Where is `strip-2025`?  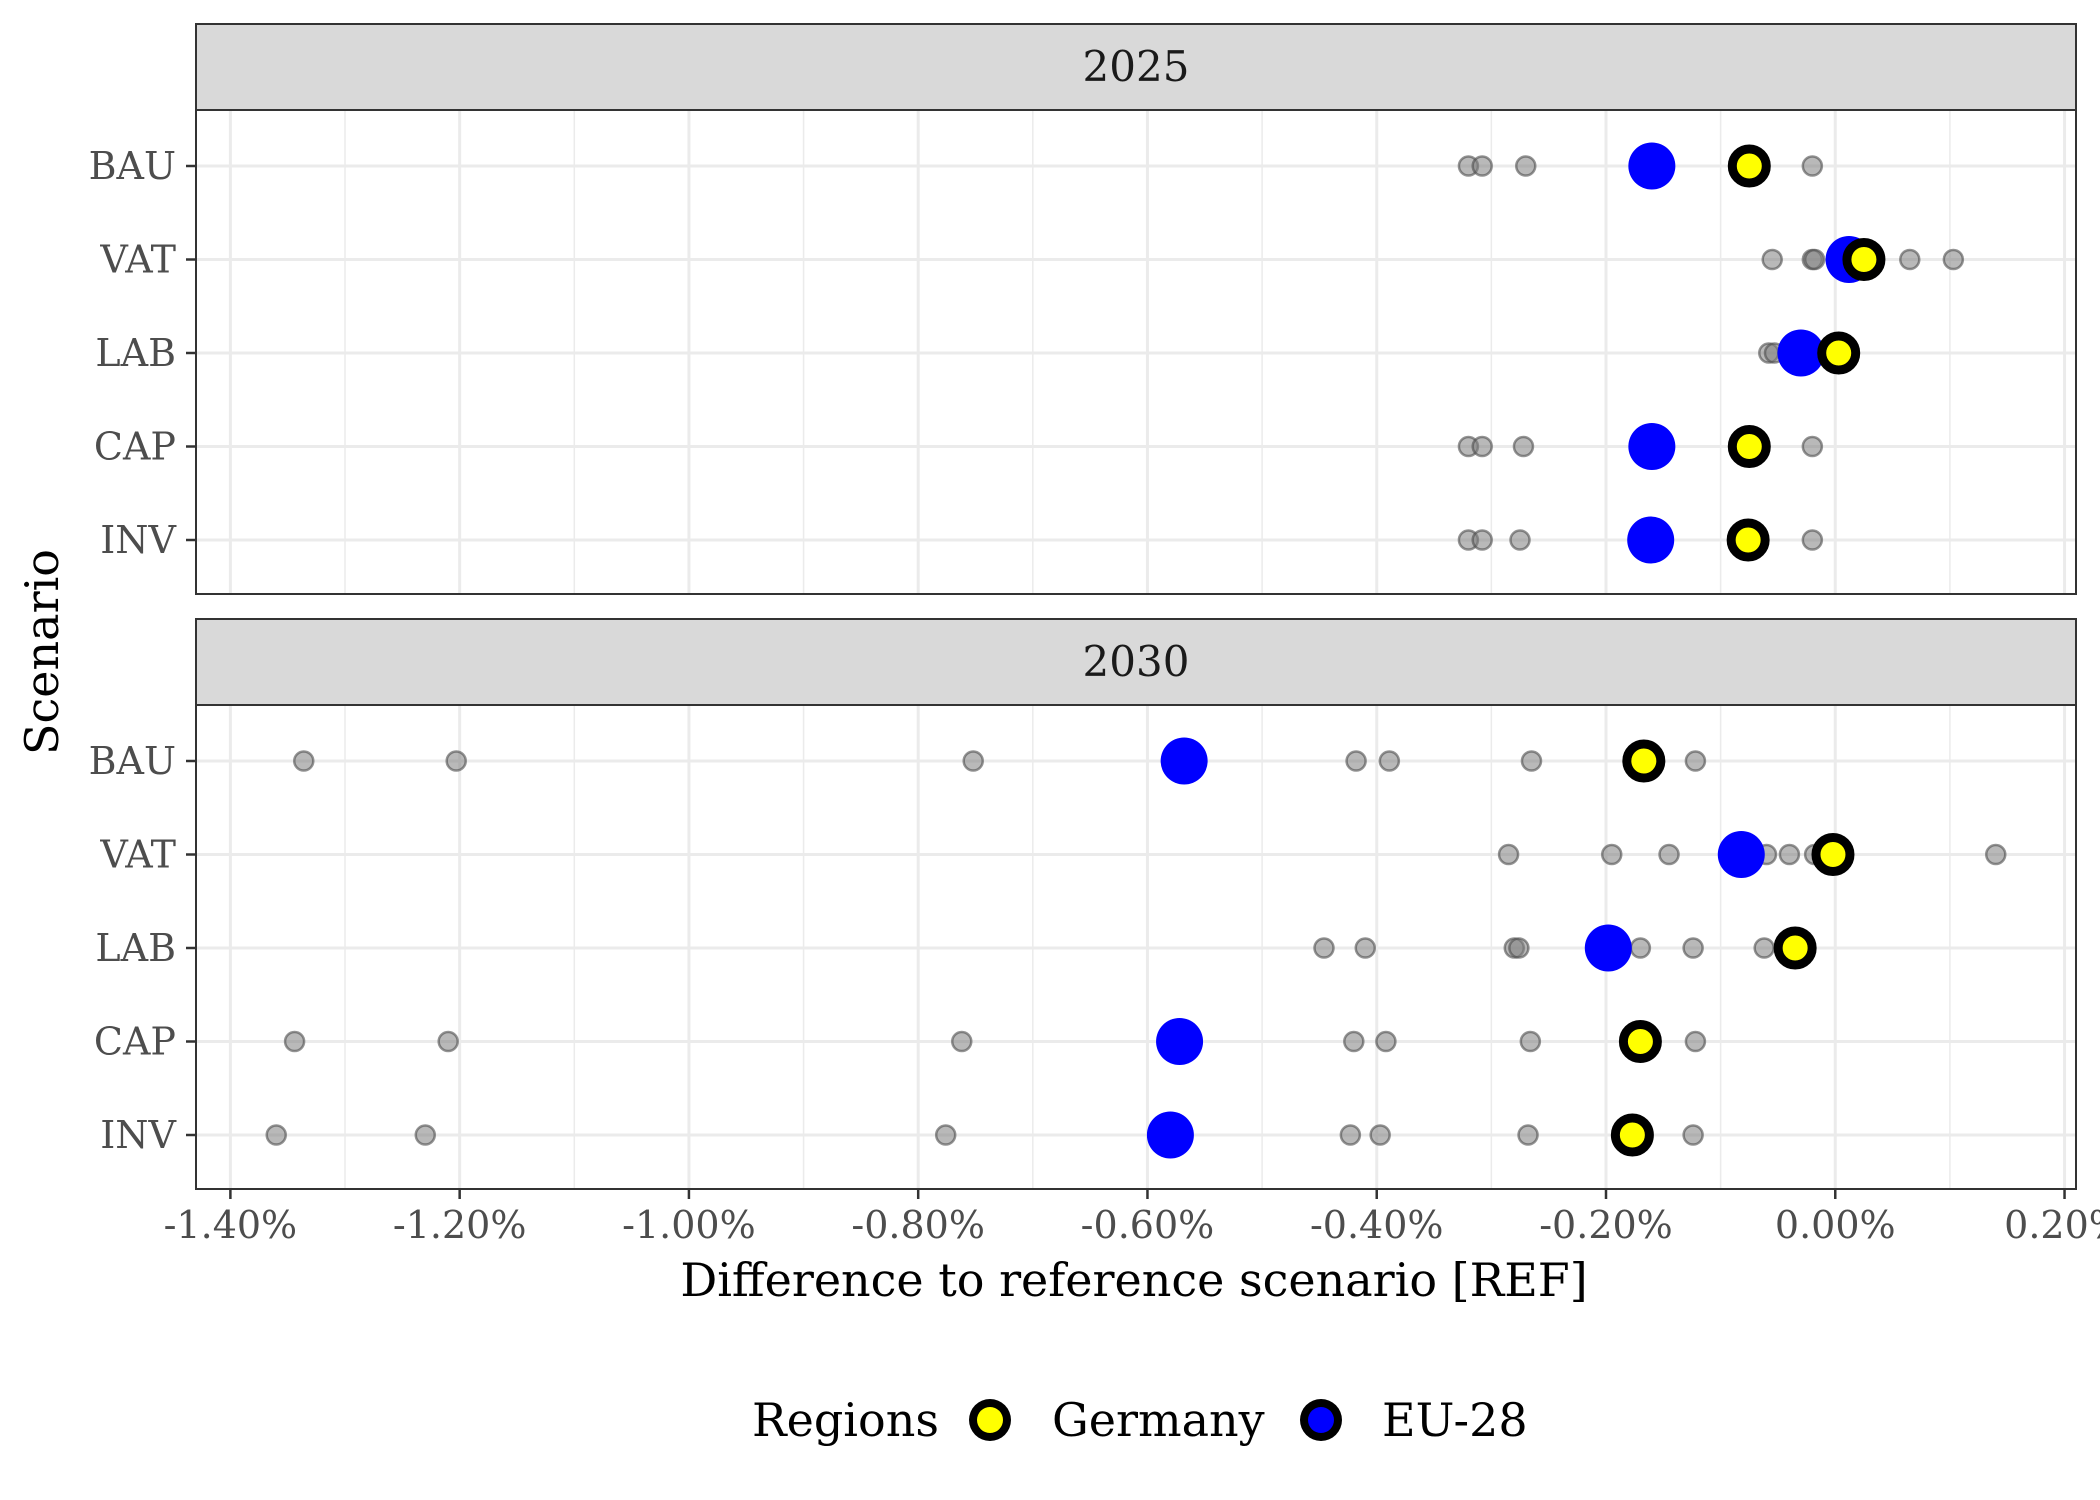 strip-2025 is located at coordinates (1136, 67).